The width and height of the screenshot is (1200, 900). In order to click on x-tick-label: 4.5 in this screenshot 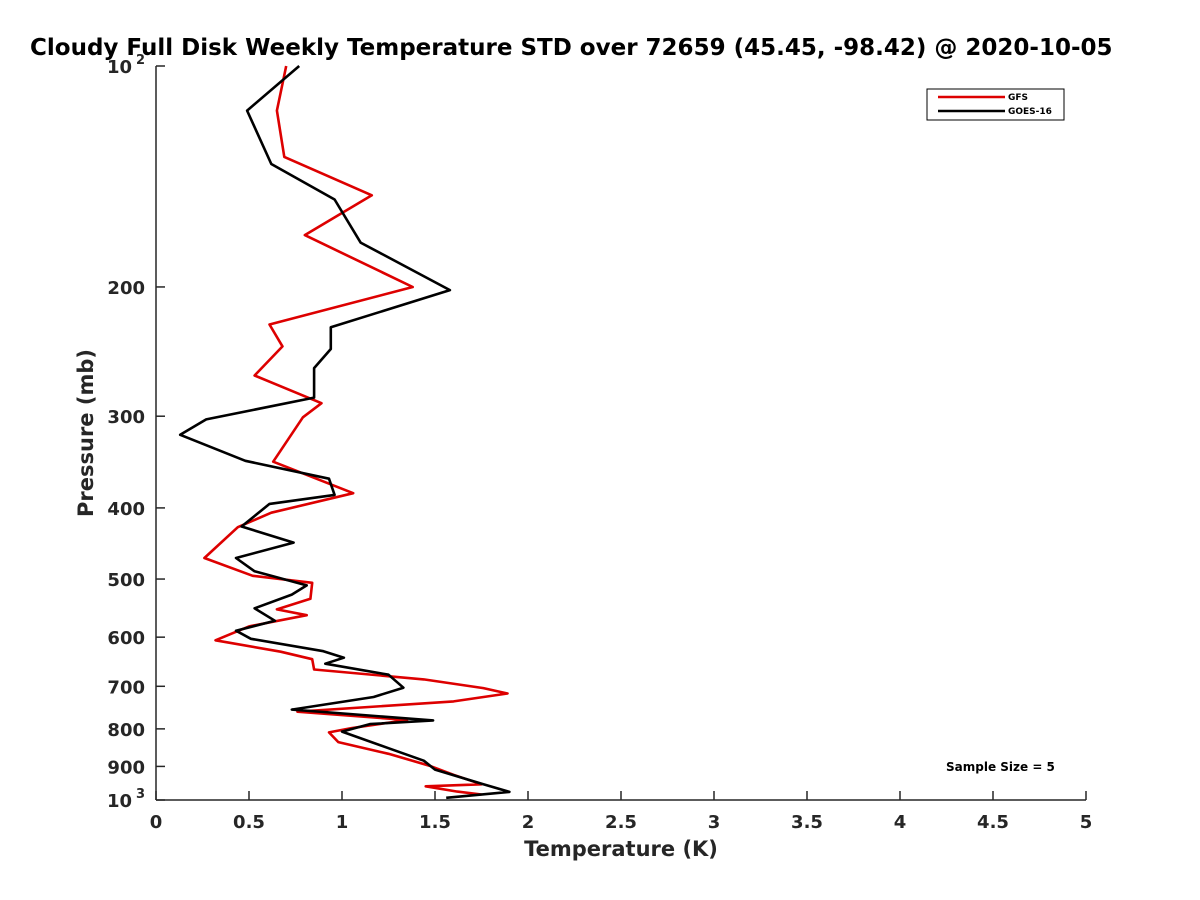, I will do `click(993, 822)`.